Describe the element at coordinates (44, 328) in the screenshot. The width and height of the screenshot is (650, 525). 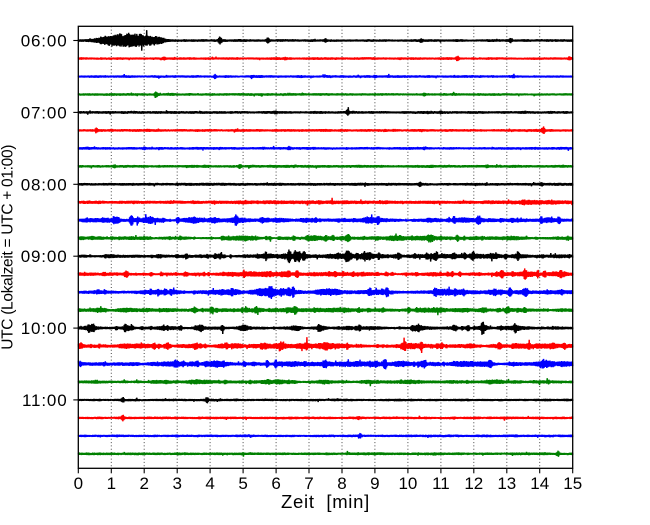
I see `svg-text: 10:00` at that location.